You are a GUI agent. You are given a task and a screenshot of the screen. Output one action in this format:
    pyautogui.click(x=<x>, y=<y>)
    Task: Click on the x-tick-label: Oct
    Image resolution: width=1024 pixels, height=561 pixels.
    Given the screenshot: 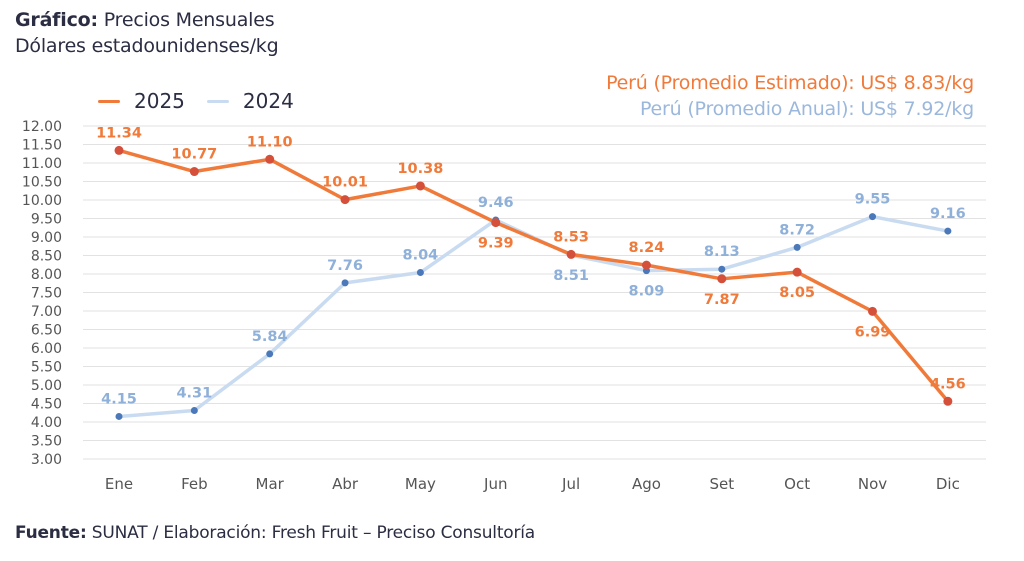 What is the action you would take?
    pyautogui.click(x=797, y=484)
    